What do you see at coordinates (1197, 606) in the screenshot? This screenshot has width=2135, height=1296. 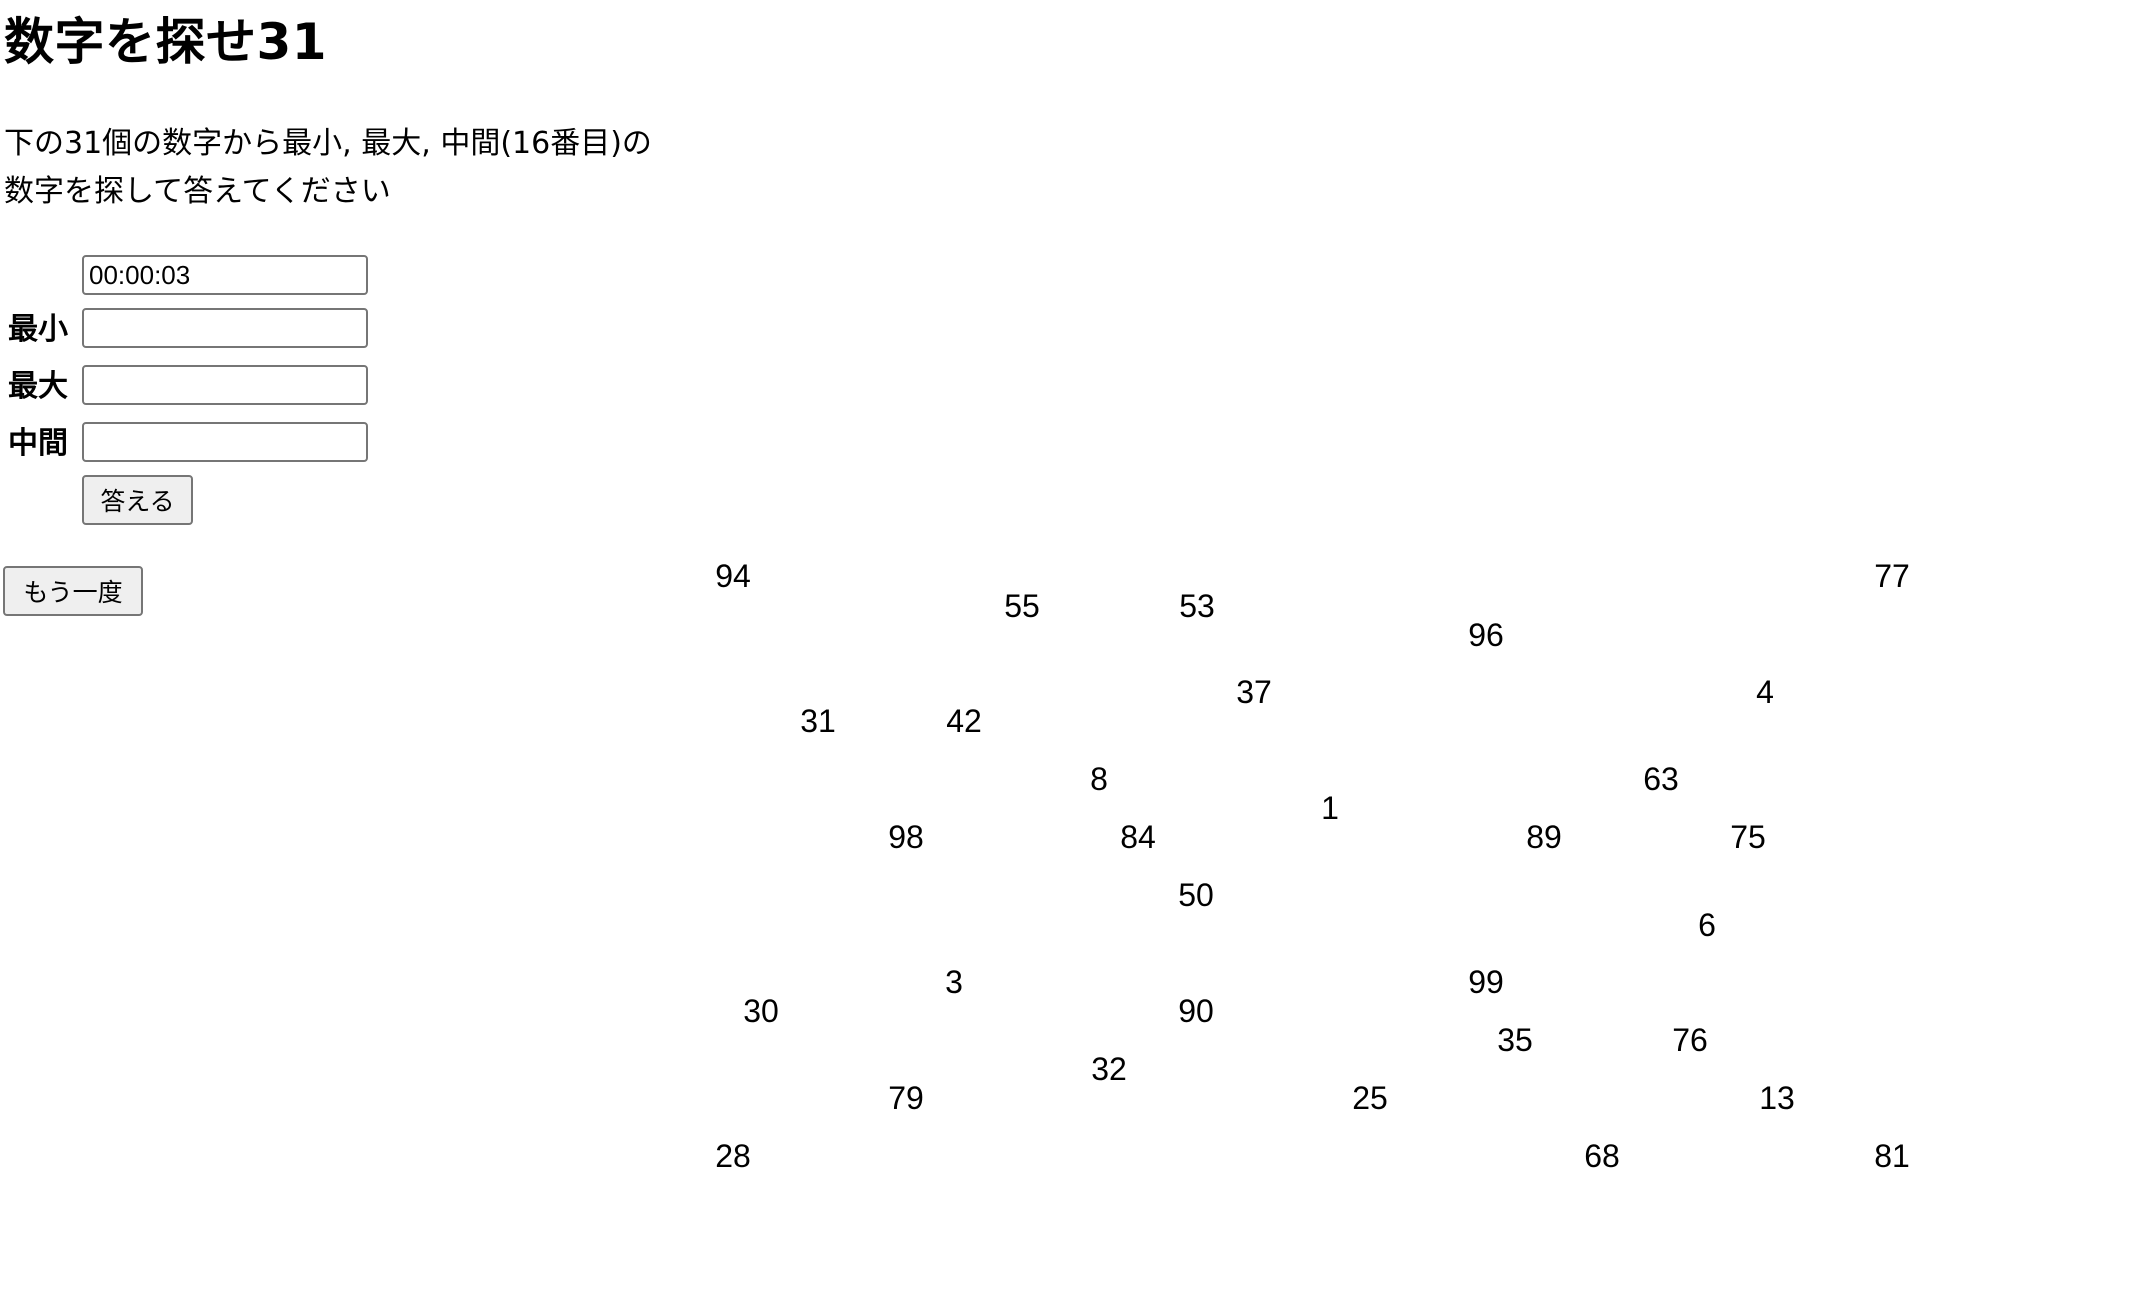 I see `number-item: 53` at bounding box center [1197, 606].